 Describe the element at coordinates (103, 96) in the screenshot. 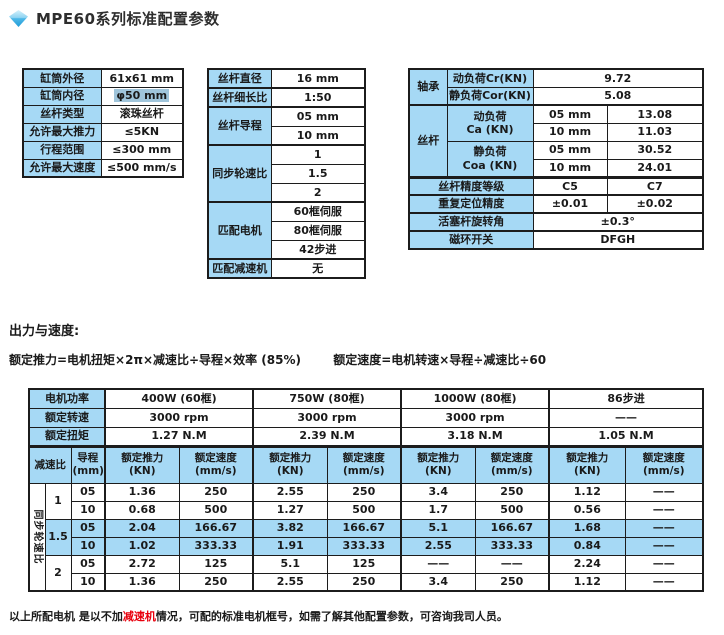

I see `spec-row: 缸筒内径 φ50 mm` at that location.